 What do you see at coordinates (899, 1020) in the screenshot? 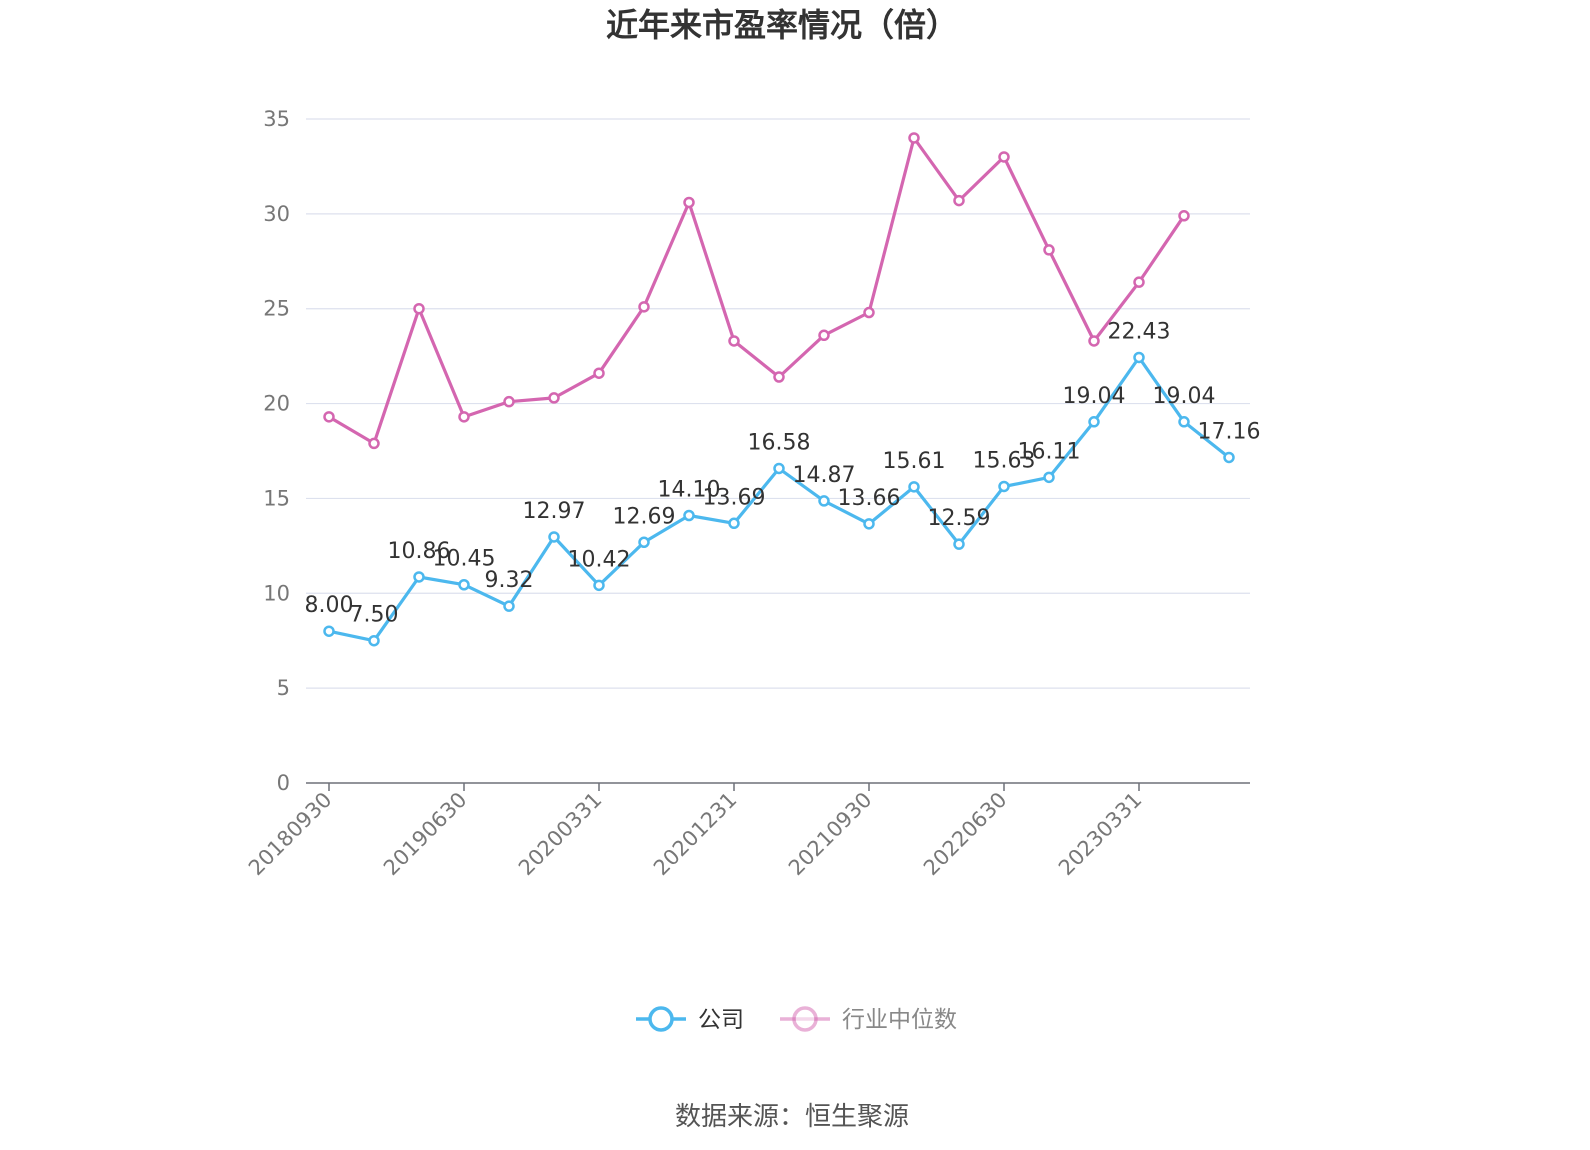
I see `legend-label: 行业中位数` at bounding box center [899, 1020].